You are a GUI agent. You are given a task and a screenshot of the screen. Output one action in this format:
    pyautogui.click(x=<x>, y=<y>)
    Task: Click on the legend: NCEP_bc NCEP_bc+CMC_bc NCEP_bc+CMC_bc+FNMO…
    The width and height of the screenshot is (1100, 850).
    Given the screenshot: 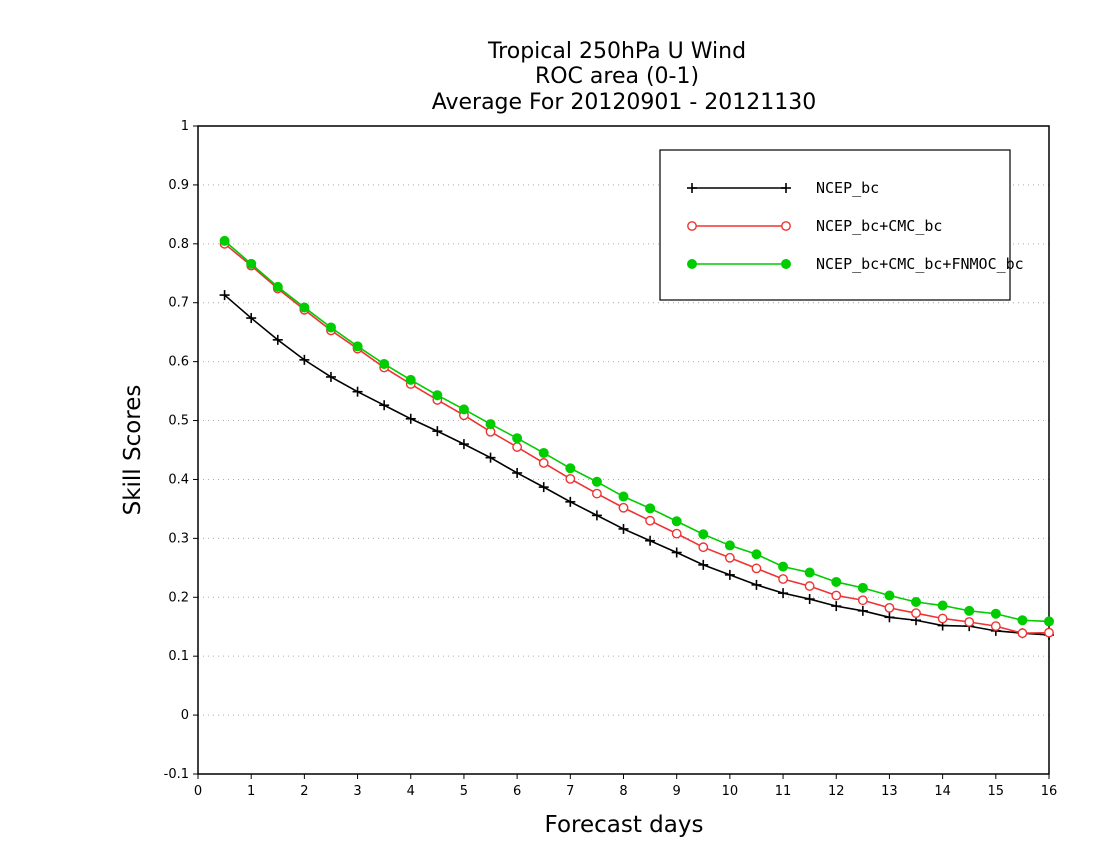 What is the action you would take?
    pyautogui.click(x=841, y=225)
    